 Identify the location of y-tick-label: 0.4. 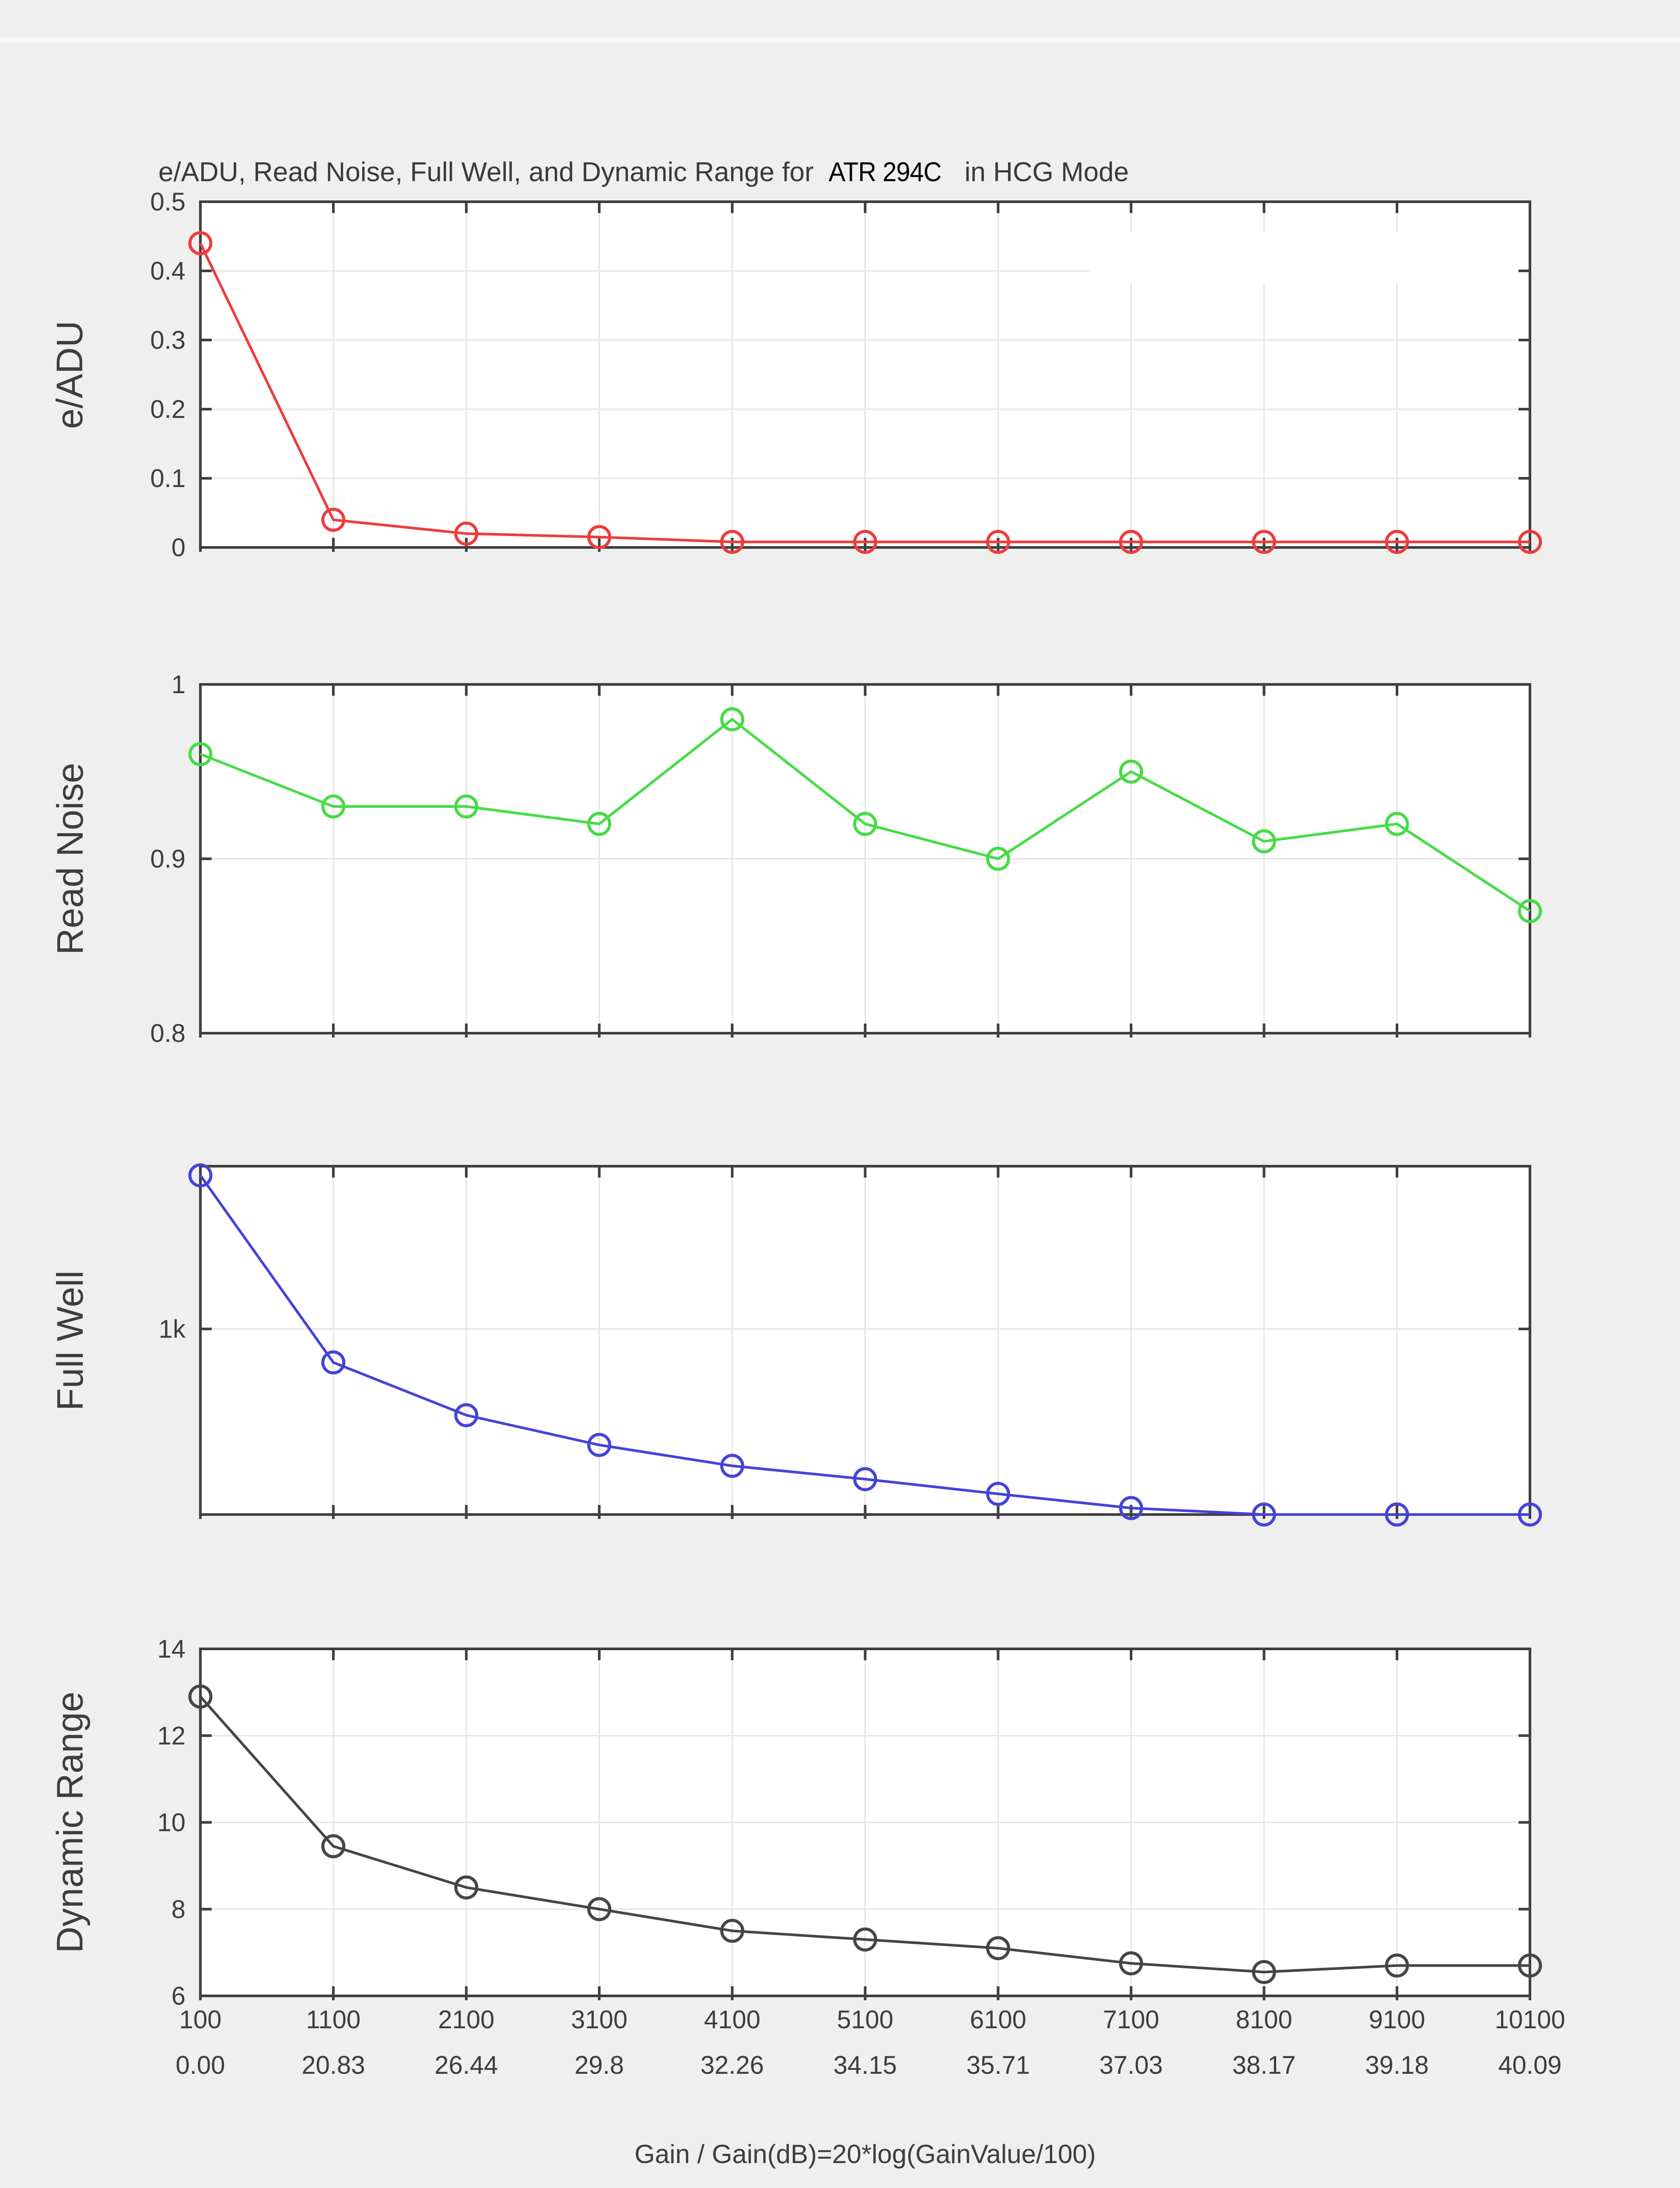
(168, 271).